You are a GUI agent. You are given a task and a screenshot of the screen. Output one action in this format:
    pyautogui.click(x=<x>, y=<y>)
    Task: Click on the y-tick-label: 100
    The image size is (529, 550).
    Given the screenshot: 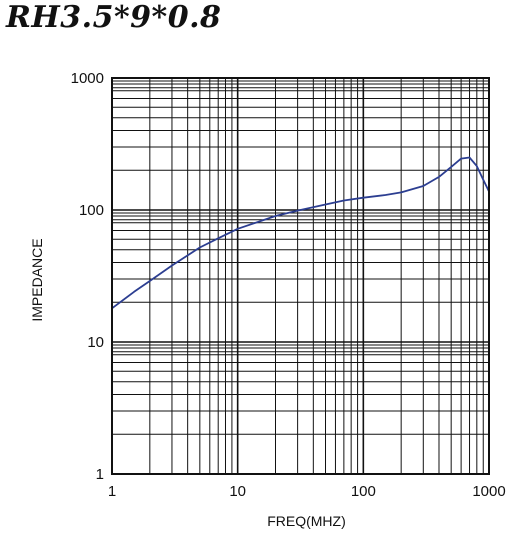 What is the action you would take?
    pyautogui.click(x=91, y=210)
    